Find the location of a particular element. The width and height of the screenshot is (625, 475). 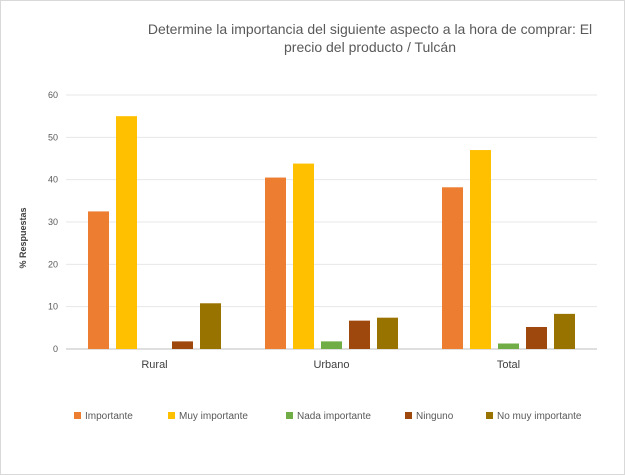

category-label: Total is located at coordinates (508, 365).